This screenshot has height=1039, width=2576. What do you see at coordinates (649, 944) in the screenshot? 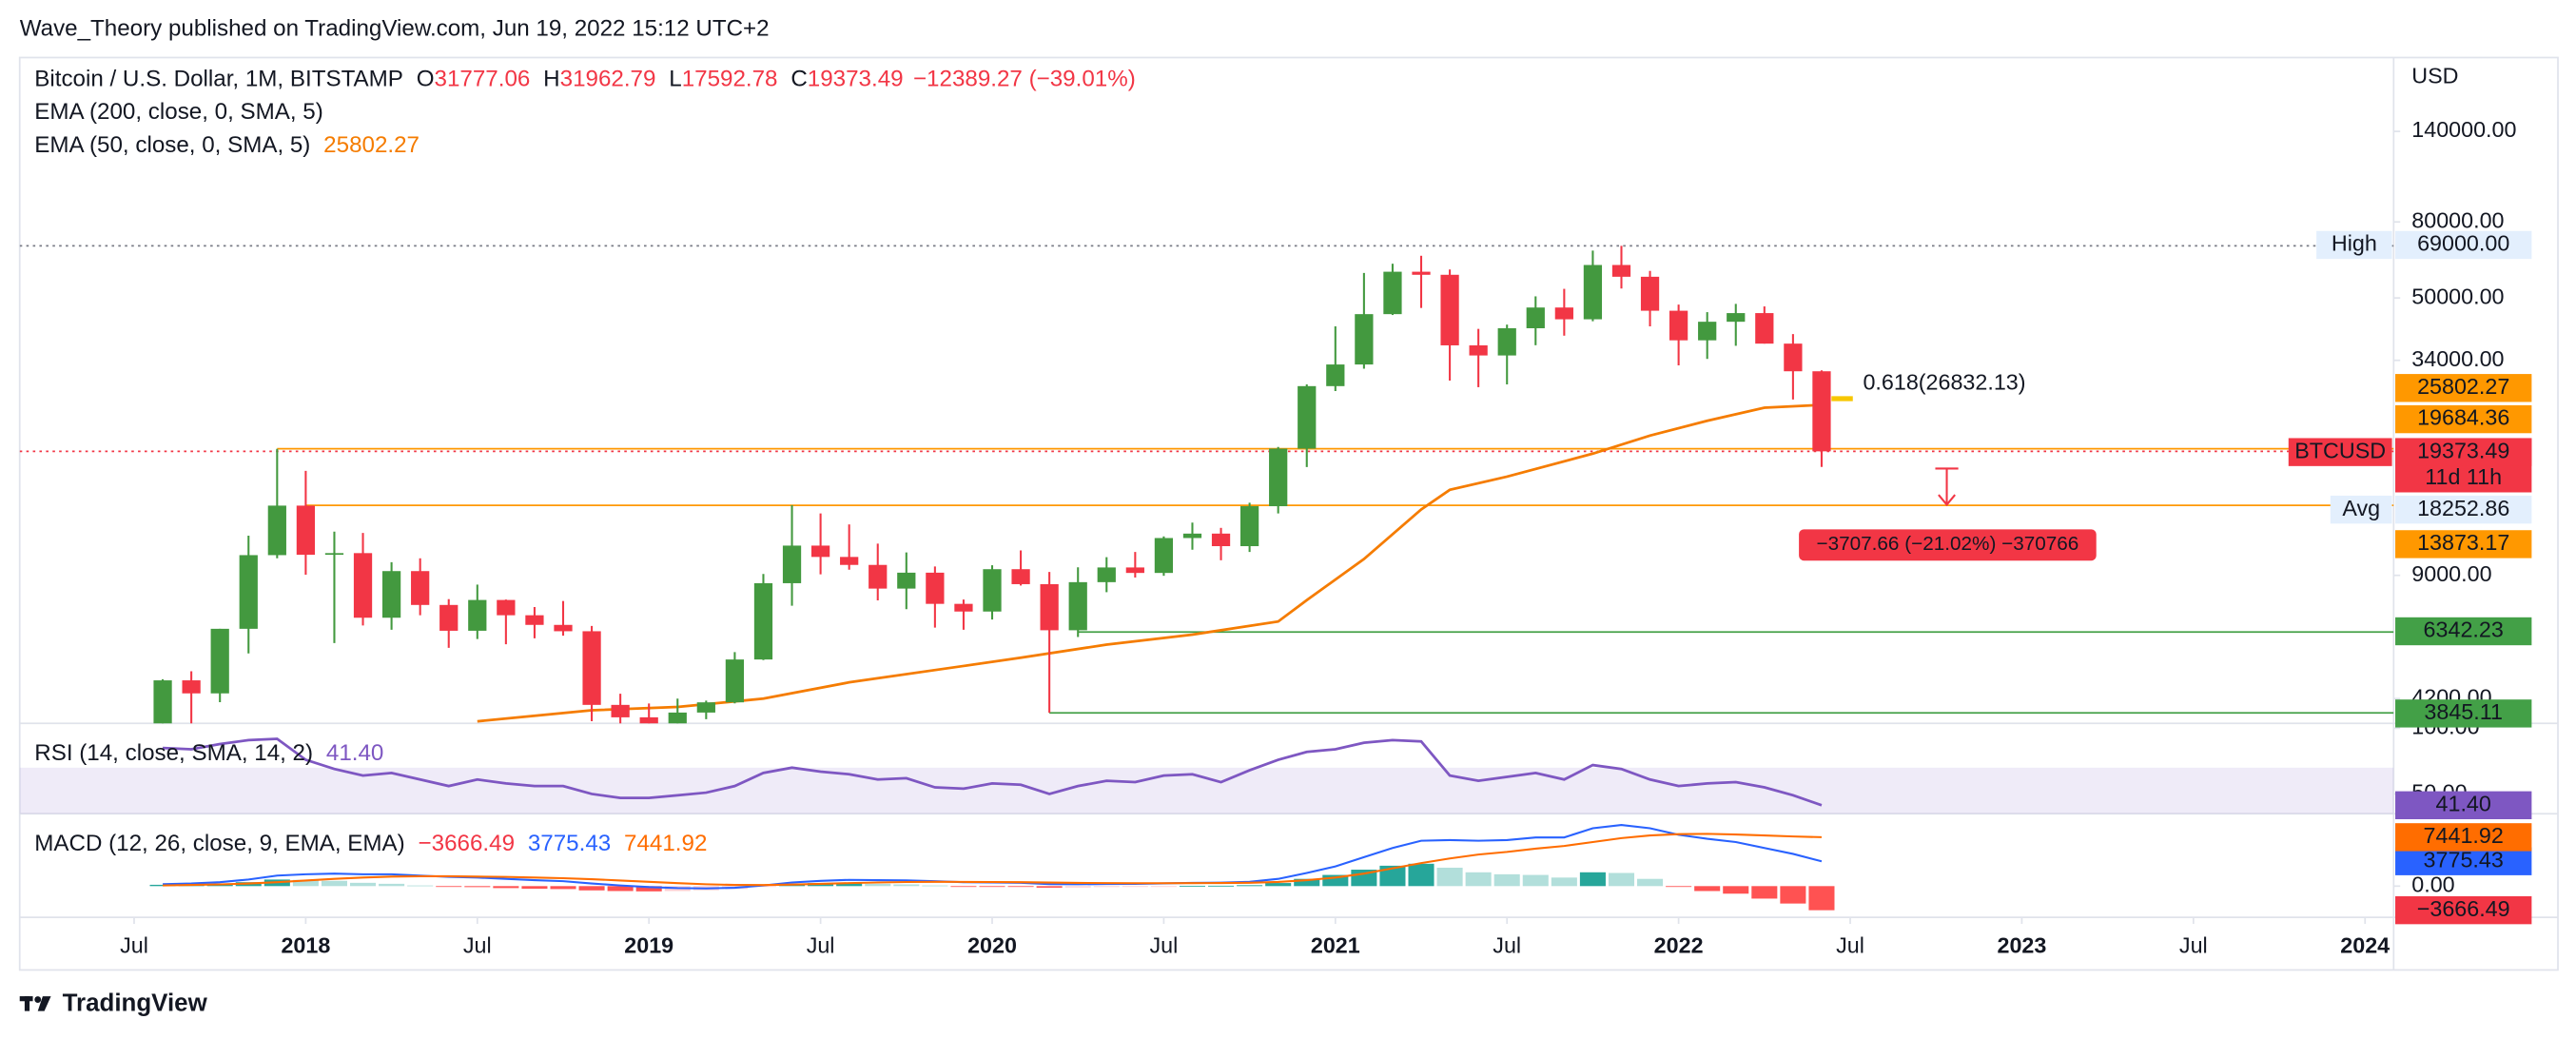
I see `x-tick-label: 2019` at bounding box center [649, 944].